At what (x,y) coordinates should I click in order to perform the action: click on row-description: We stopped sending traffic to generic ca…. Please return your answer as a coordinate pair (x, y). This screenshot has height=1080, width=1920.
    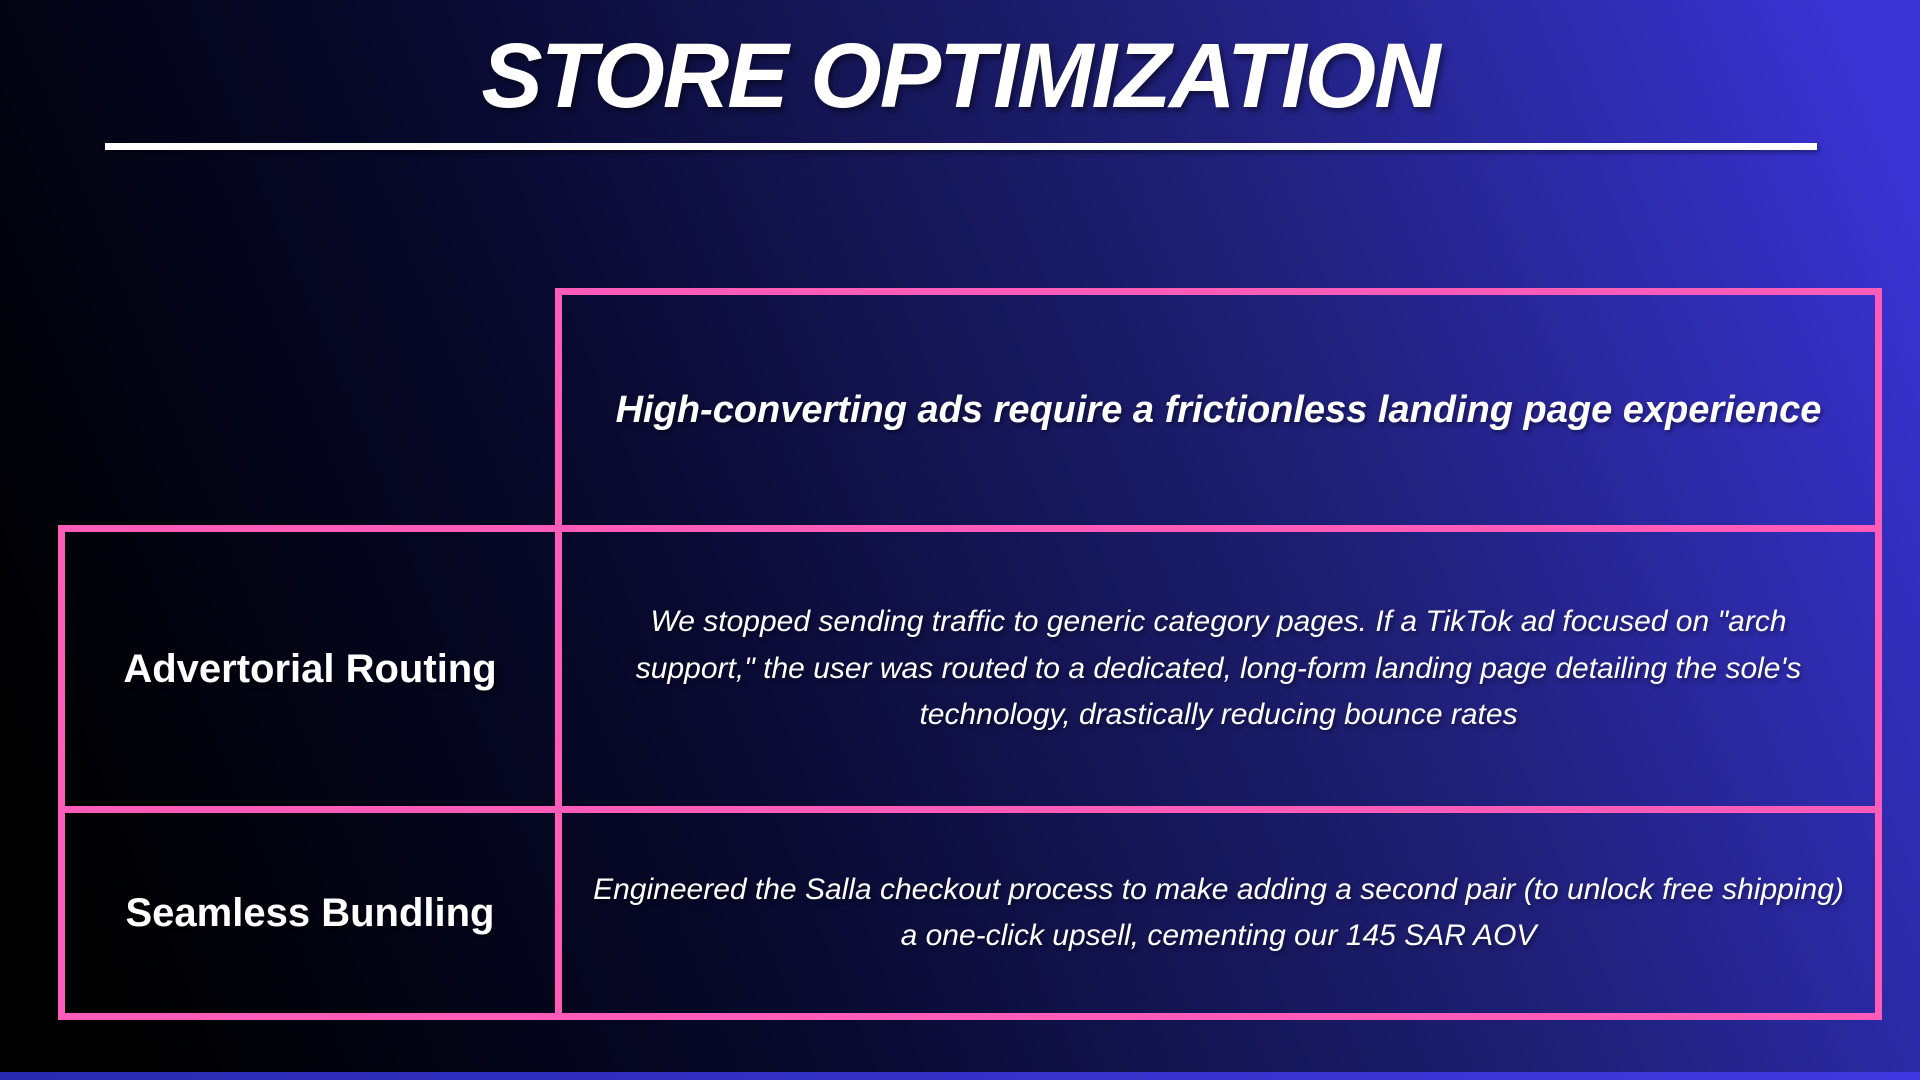
    Looking at the image, I should click on (1218, 668).